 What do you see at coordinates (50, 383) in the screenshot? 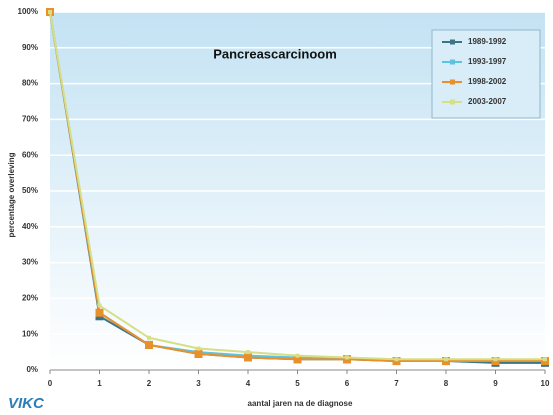
I see `x-tick-label: 0` at bounding box center [50, 383].